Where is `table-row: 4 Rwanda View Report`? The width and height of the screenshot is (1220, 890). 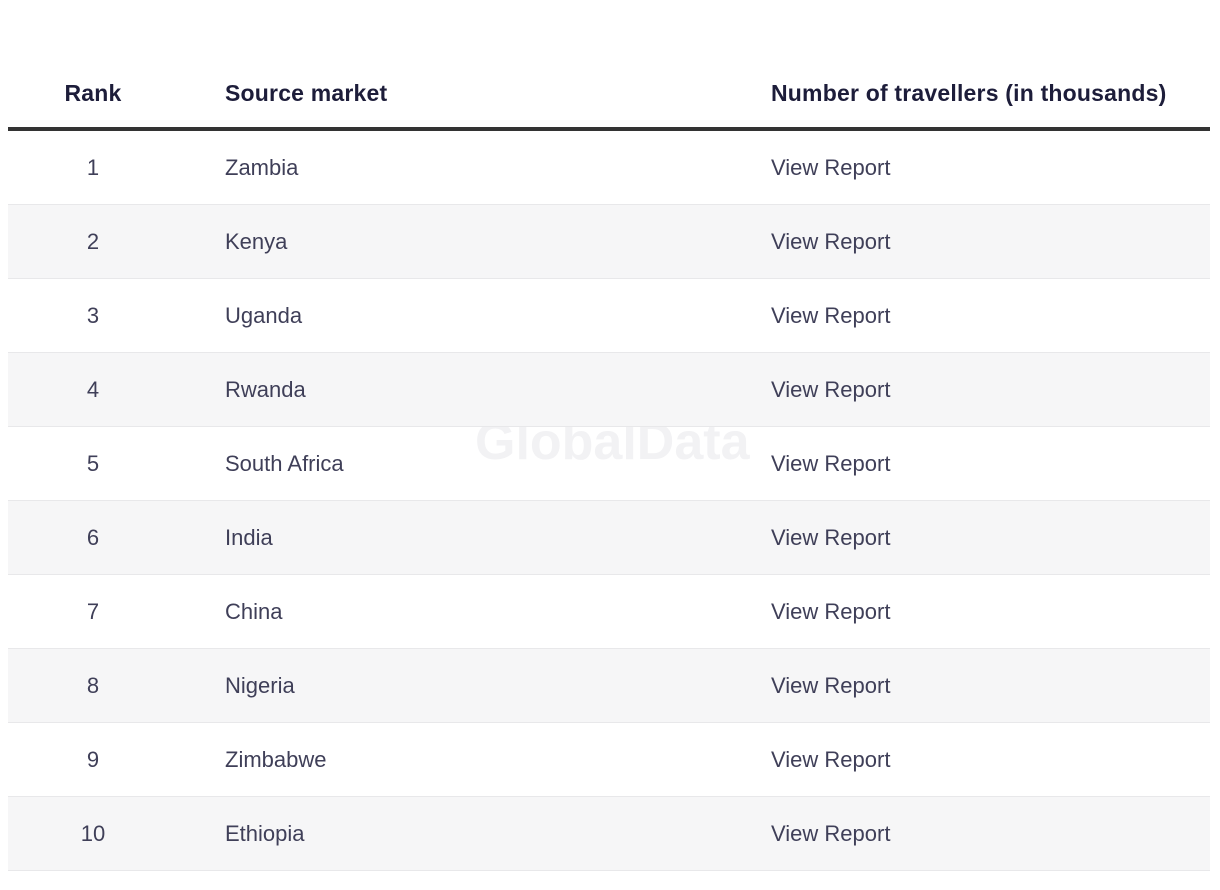 table-row: 4 Rwanda View Report is located at coordinates (609, 389).